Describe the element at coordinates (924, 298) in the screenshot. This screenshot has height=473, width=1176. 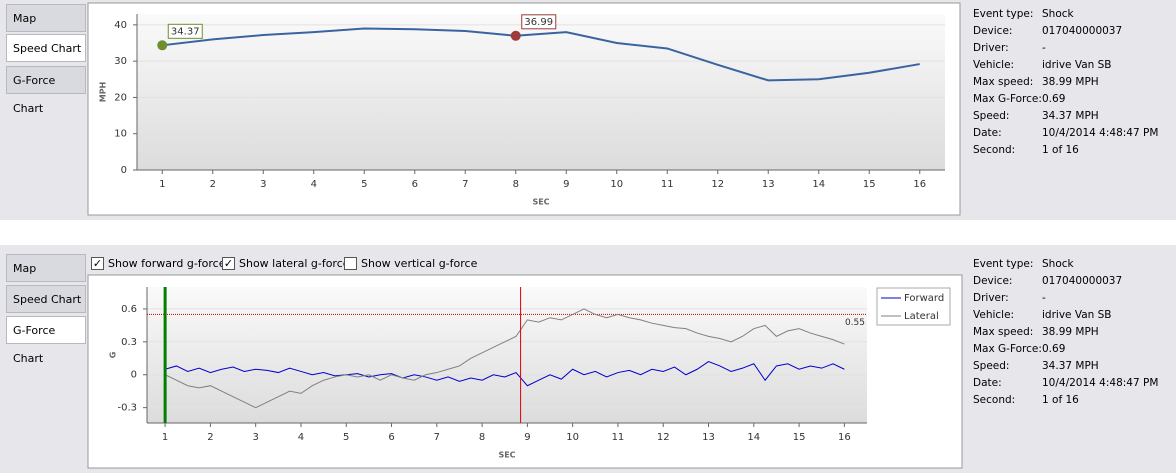
I see `legend-label: Forward` at that location.